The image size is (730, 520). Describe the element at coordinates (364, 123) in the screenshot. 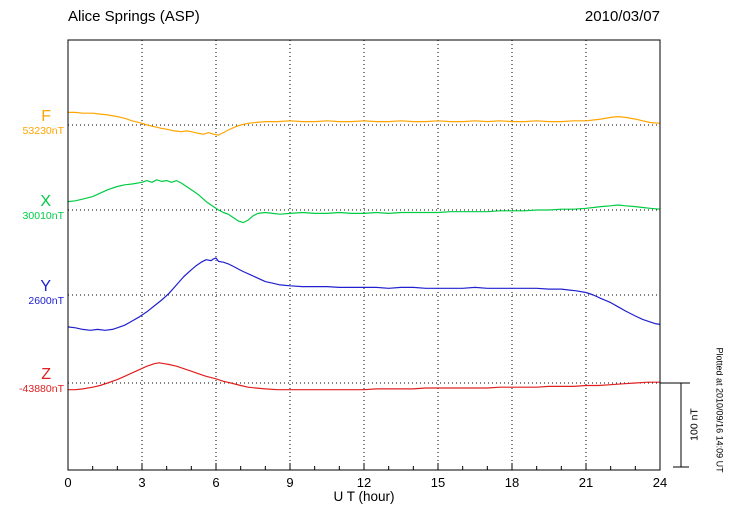

I see `trace-F` at that location.